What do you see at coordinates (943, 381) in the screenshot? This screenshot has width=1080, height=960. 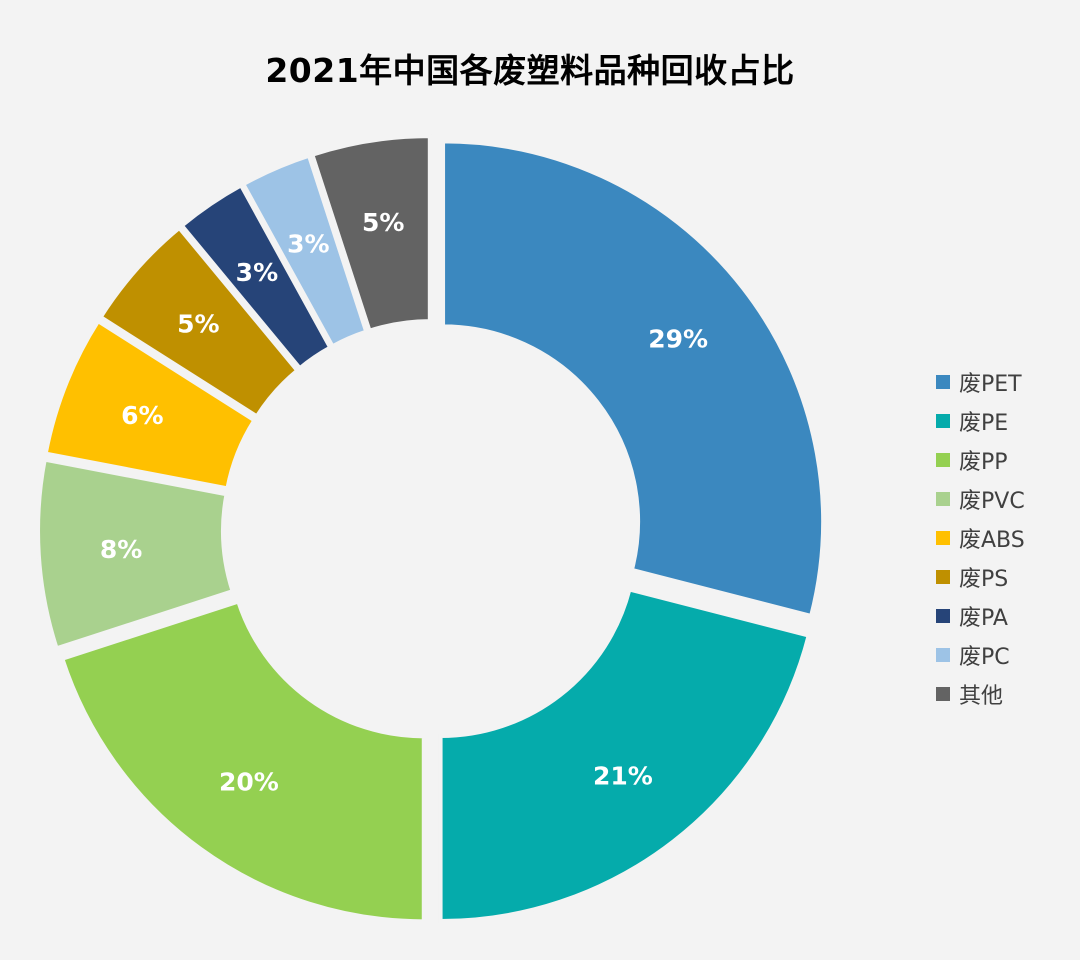 I see `legend-swatch-pet` at bounding box center [943, 381].